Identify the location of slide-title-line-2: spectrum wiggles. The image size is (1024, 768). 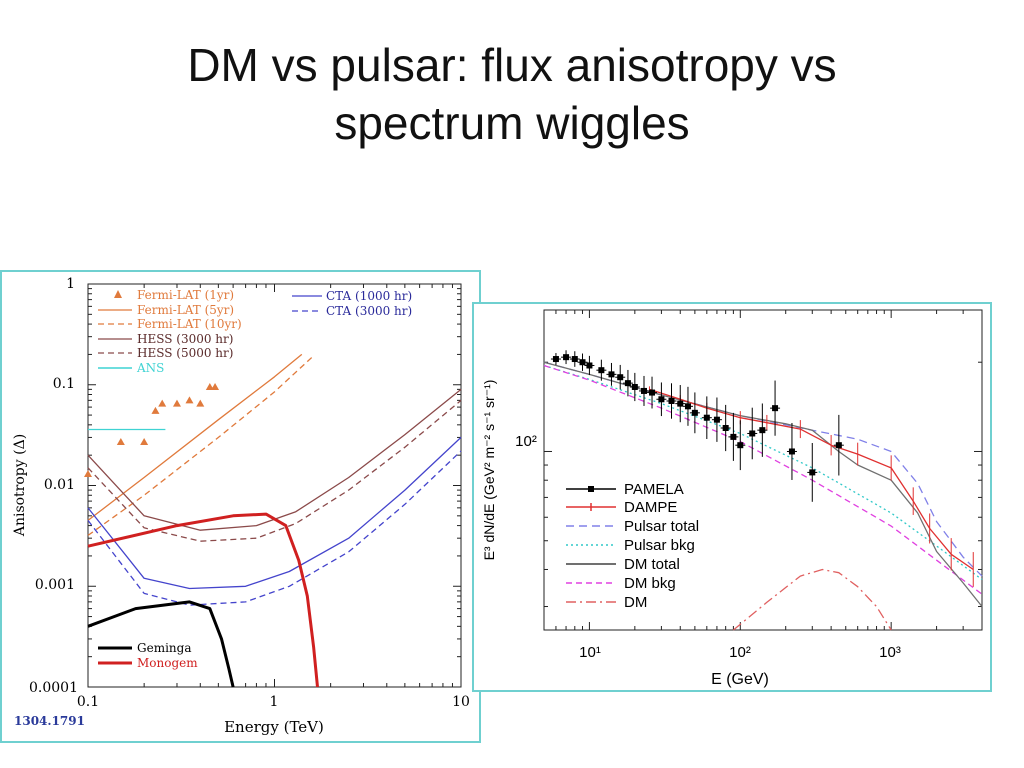
(512, 123).